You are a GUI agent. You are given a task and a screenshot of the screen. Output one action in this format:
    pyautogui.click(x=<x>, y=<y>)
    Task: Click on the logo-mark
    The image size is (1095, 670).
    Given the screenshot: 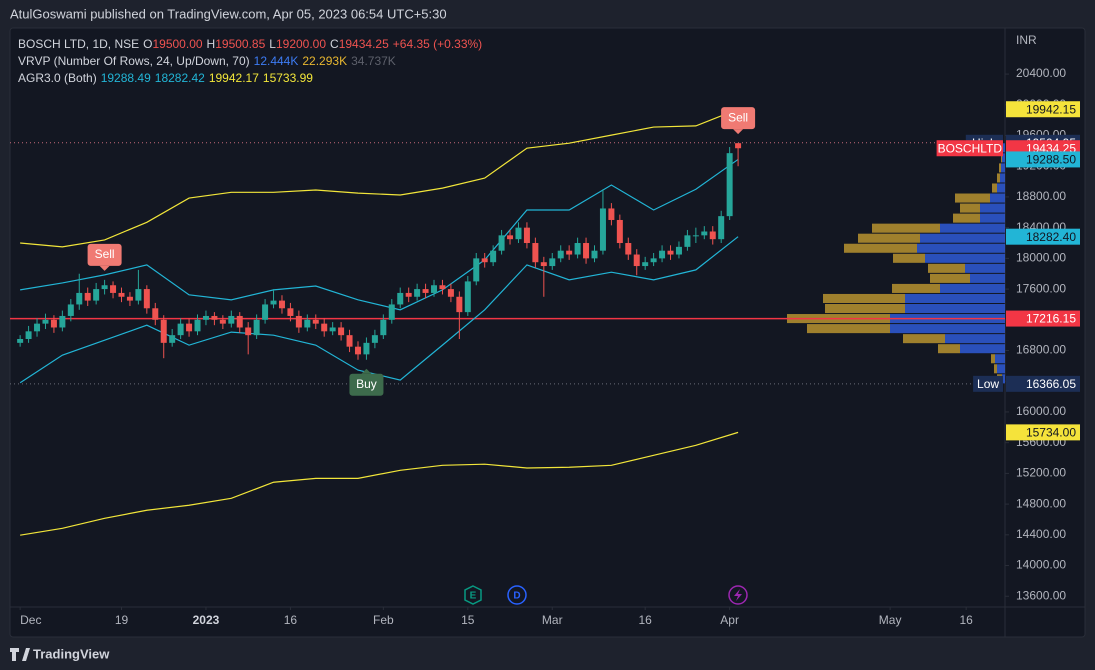 What is the action you would take?
    pyautogui.click(x=20, y=654)
    